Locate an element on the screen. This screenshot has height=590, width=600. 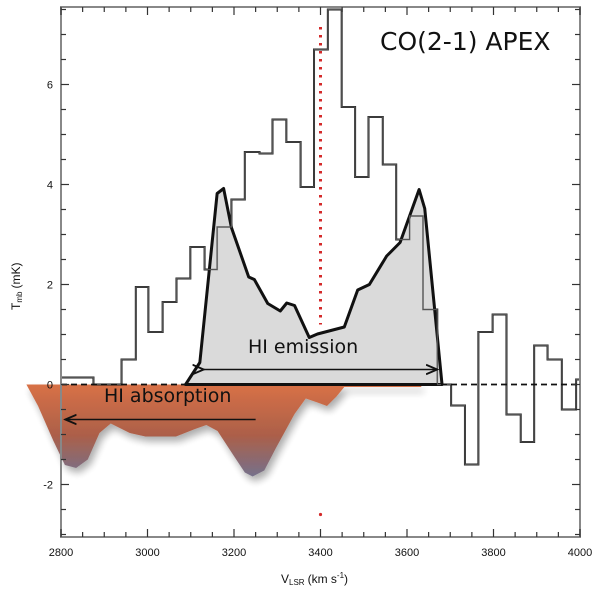
annotation-hi-emission: HI emission is located at coordinates (303, 347).